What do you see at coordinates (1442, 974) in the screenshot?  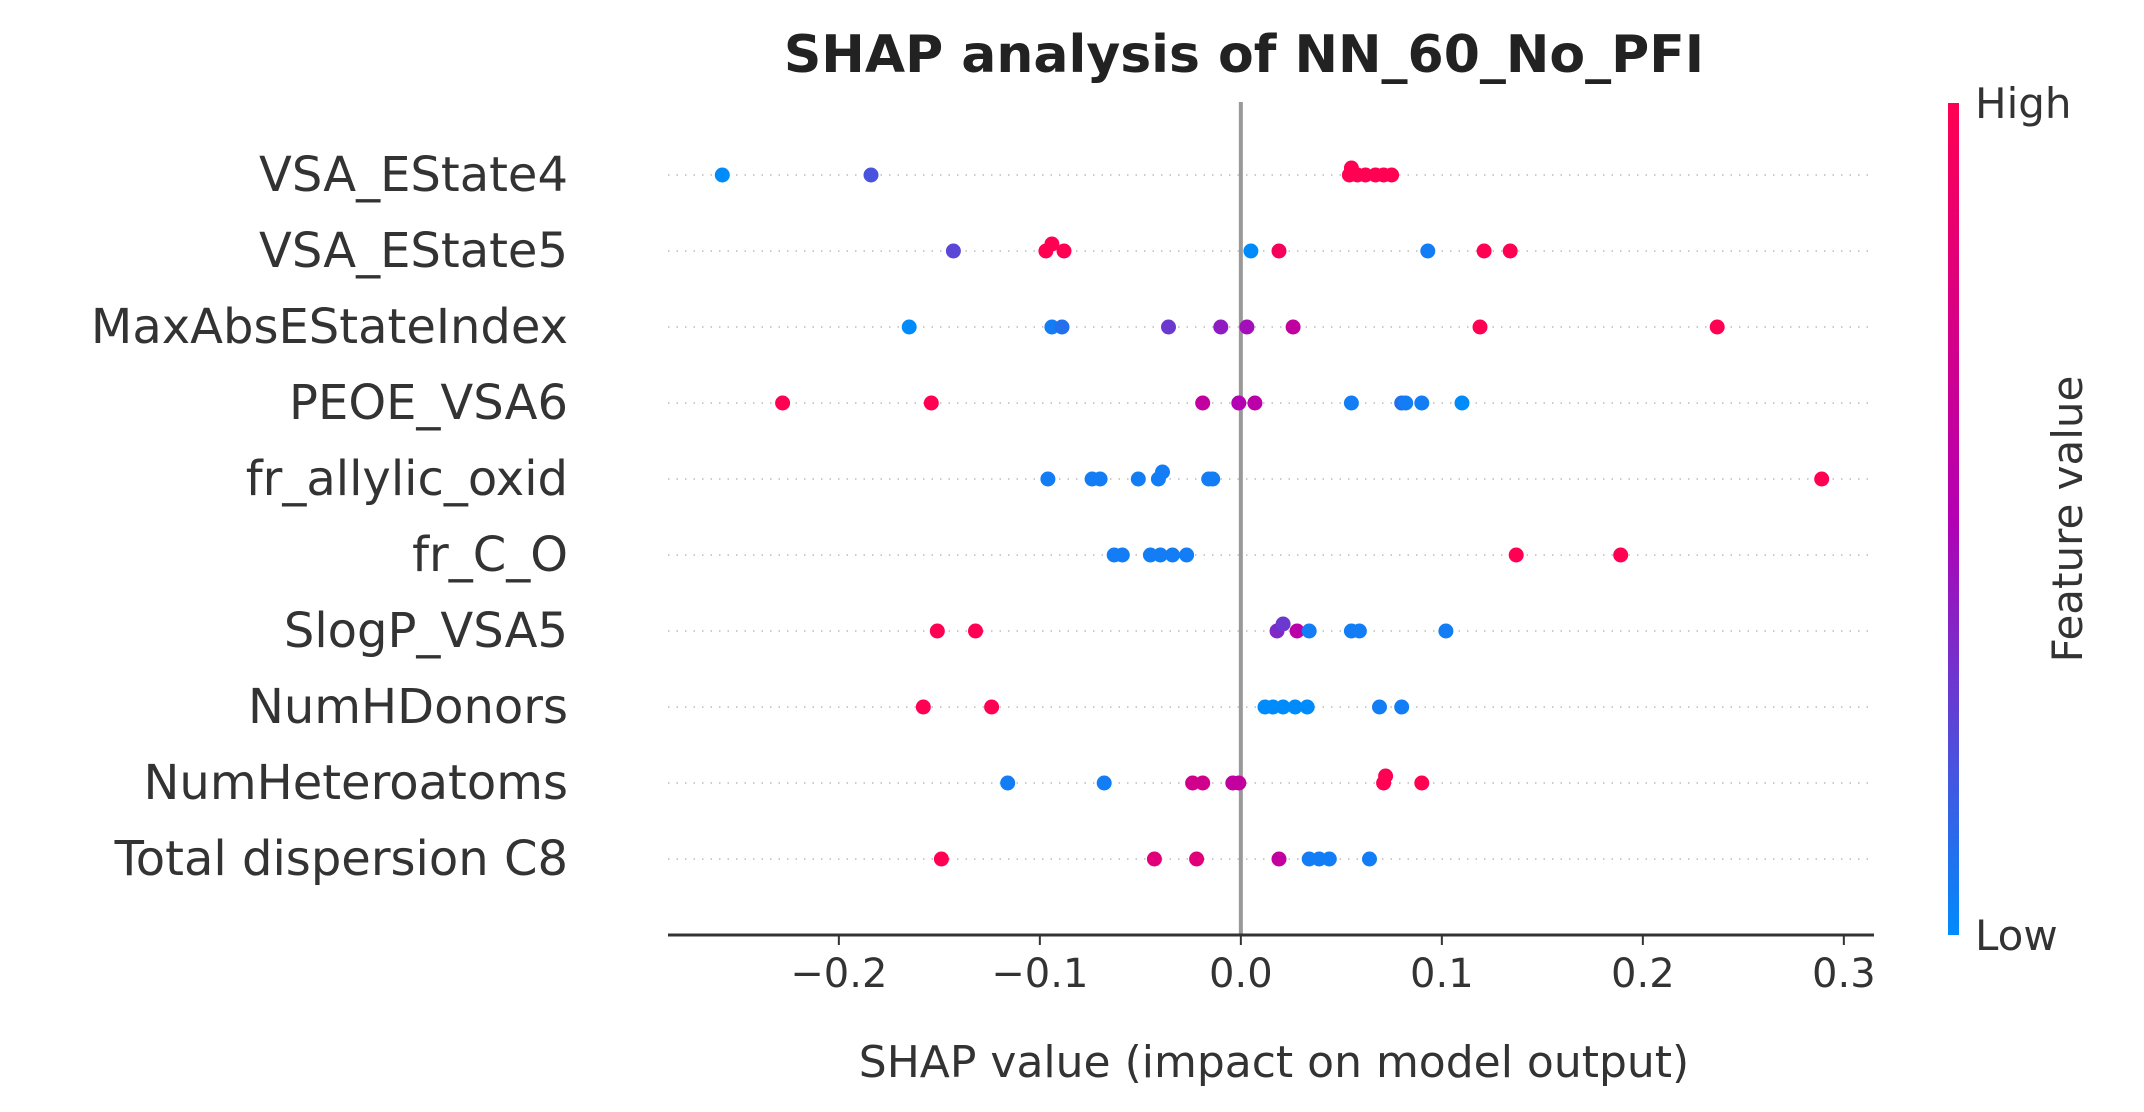 I see `x-tick-label: 0.1` at bounding box center [1442, 974].